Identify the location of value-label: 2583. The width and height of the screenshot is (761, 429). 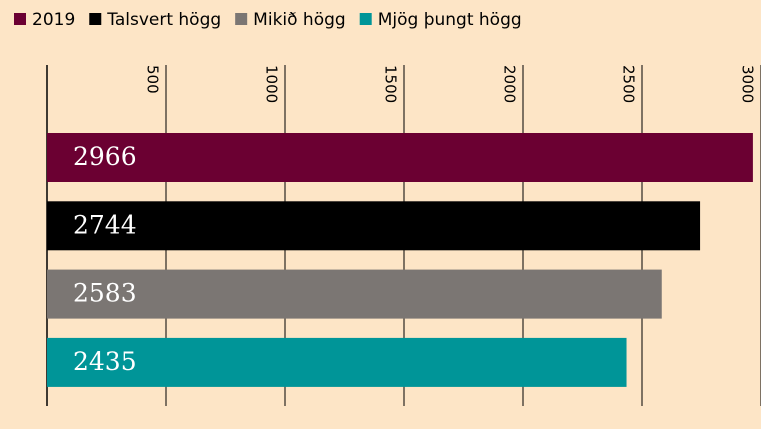
(105, 293).